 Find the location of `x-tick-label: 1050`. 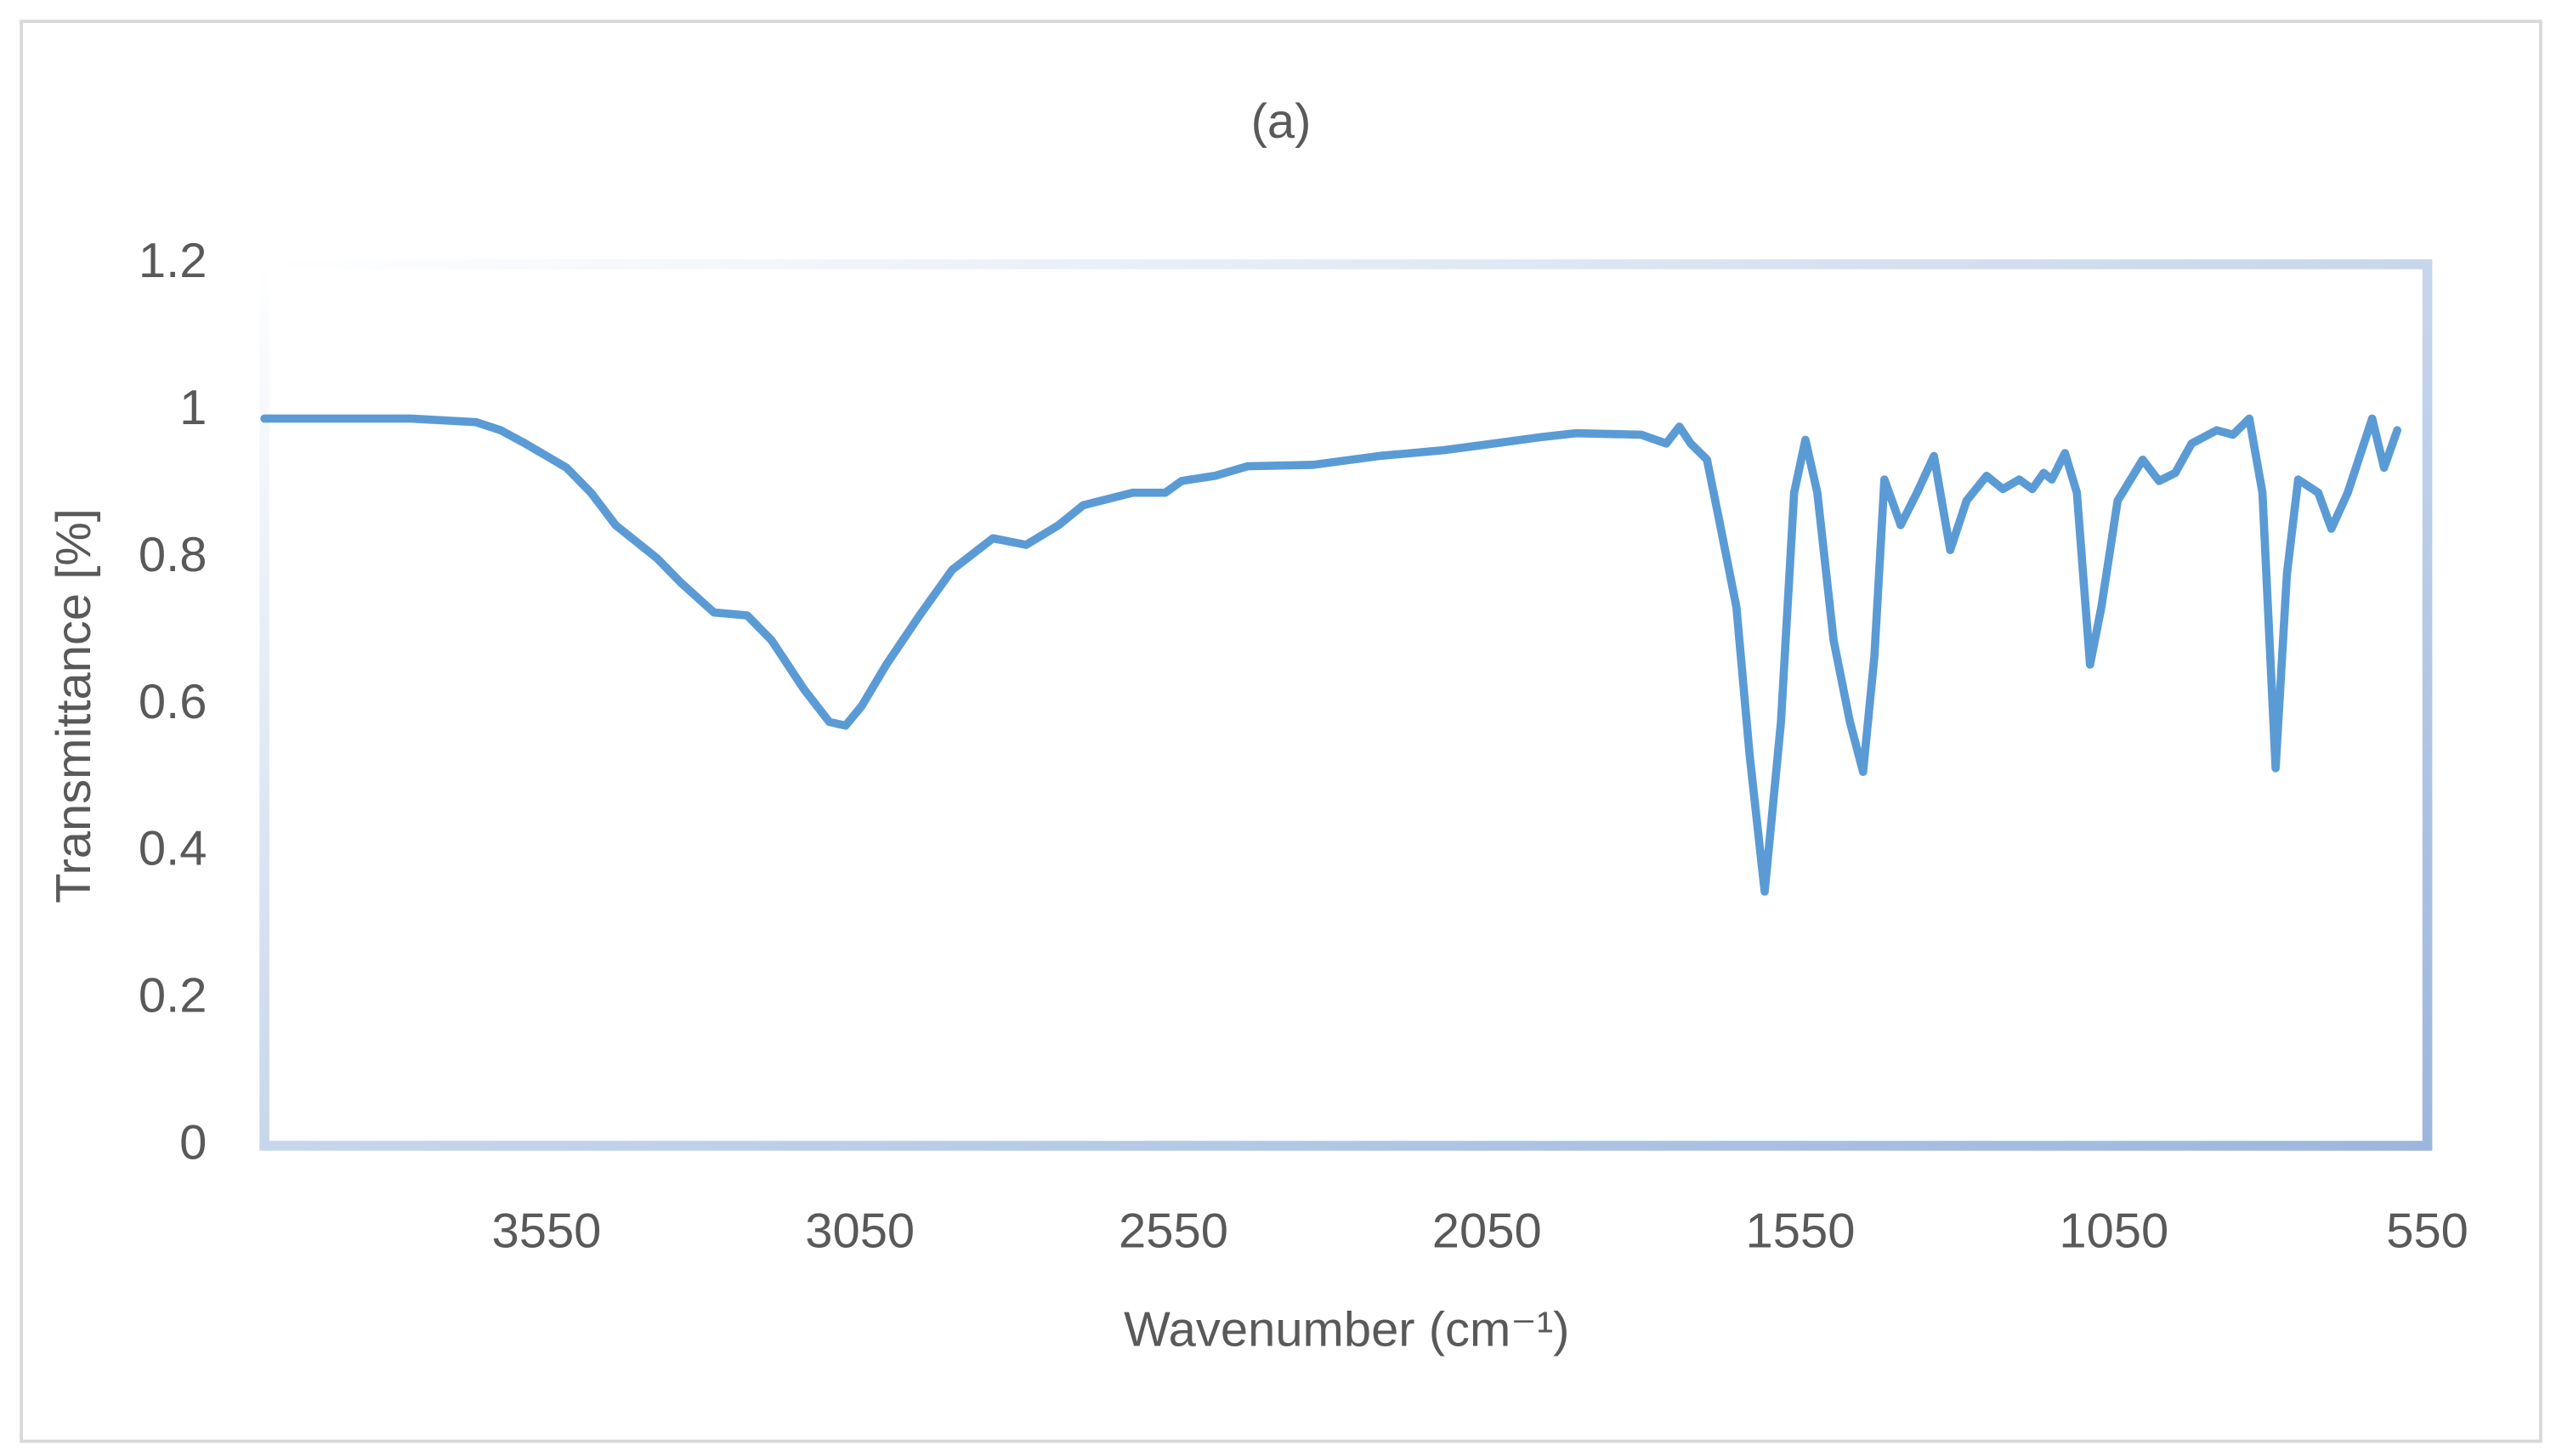

x-tick-label: 1050 is located at coordinates (2113, 1231).